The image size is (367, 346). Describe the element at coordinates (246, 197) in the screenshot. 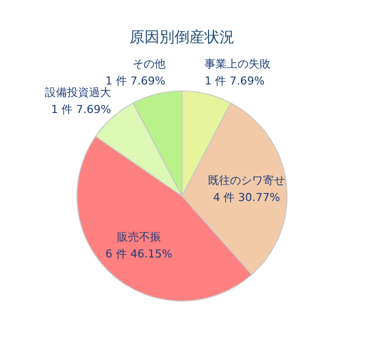

I see `data-label: 4 件 30.77%` at that location.